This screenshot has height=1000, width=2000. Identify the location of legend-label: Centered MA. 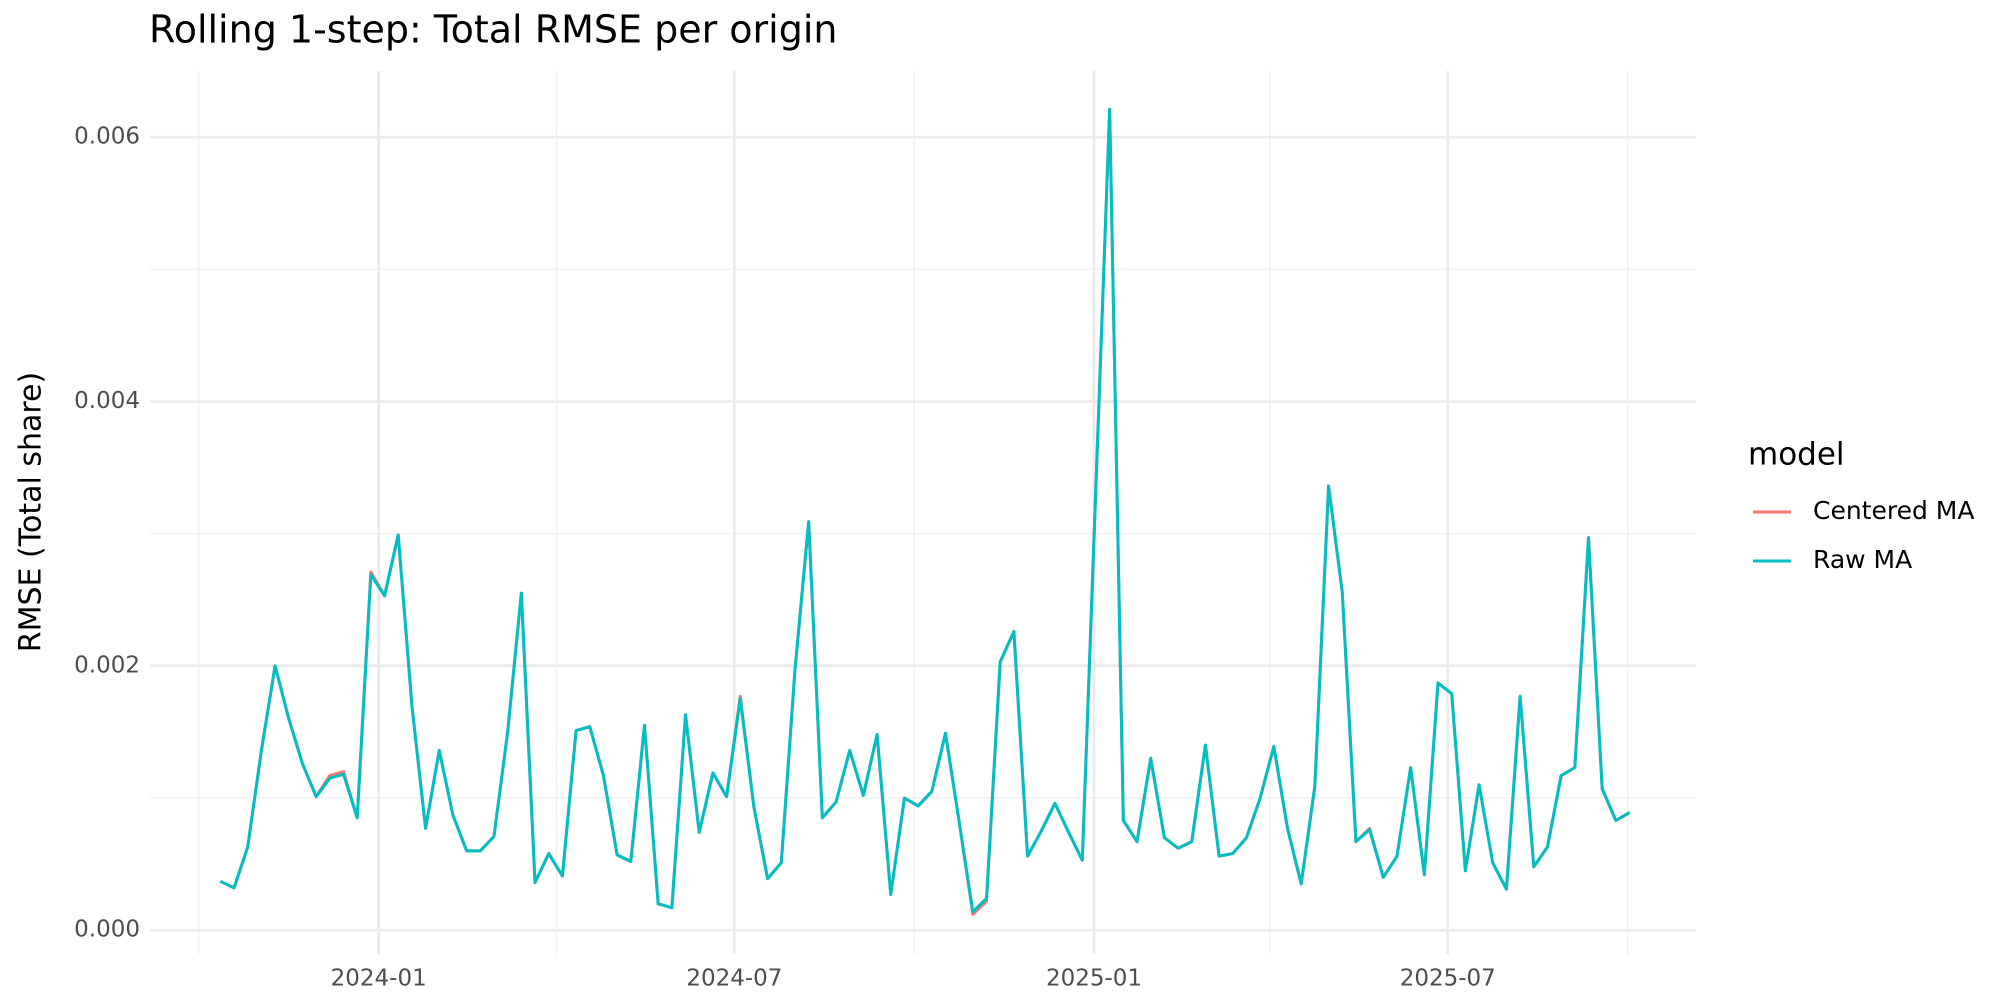
(1893, 510).